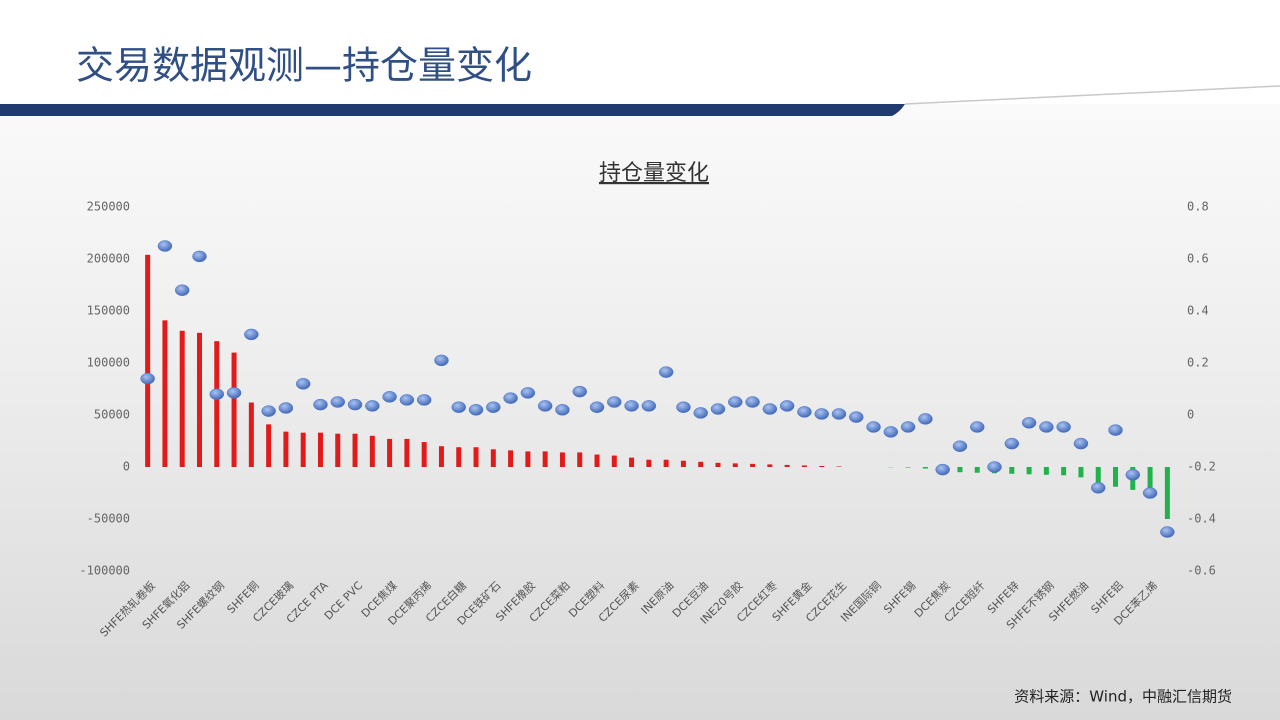 Image resolution: width=1280 pixels, height=720 pixels. I want to click on chart-title: 持仓量变化, so click(654, 173).